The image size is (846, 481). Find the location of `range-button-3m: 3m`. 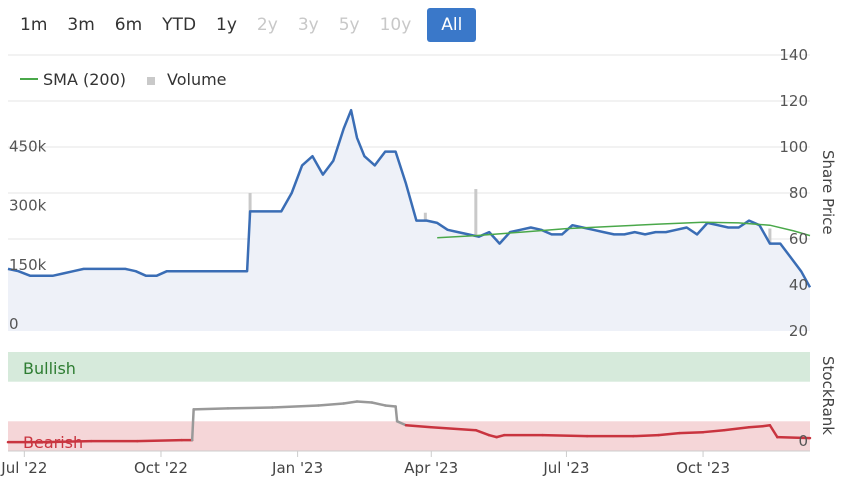

range-button-3m: 3m is located at coordinates (81, 25).